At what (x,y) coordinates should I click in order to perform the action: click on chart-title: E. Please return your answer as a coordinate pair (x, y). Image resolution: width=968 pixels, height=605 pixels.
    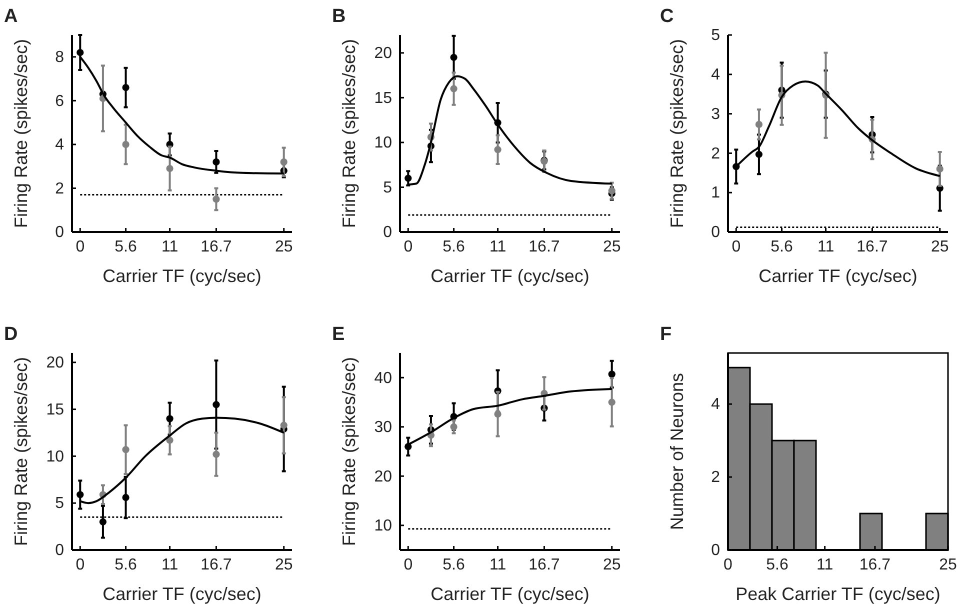
    Looking at the image, I should click on (338, 334).